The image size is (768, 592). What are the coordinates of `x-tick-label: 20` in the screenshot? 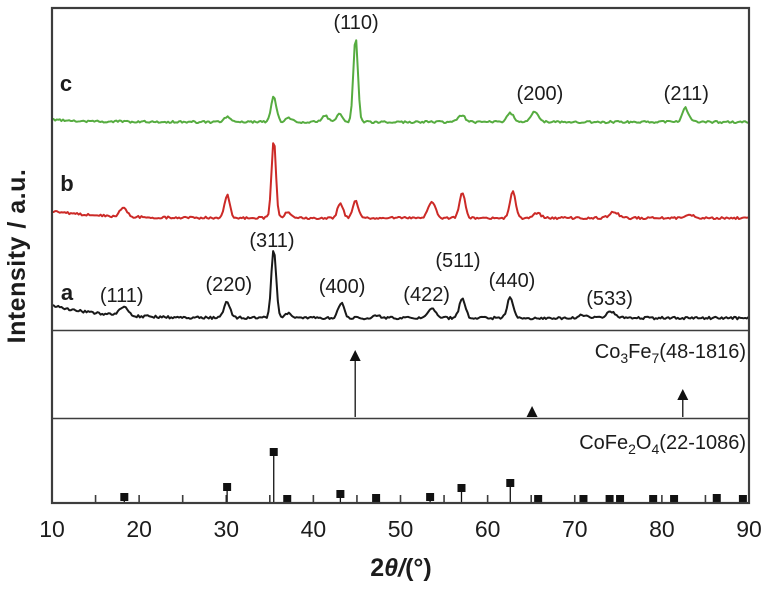 It's located at (139, 529).